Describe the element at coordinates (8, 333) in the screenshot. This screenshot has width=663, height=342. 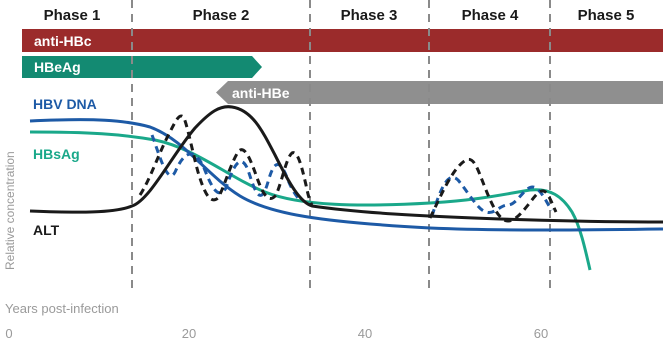
I see `x-tick-0: 0` at that location.